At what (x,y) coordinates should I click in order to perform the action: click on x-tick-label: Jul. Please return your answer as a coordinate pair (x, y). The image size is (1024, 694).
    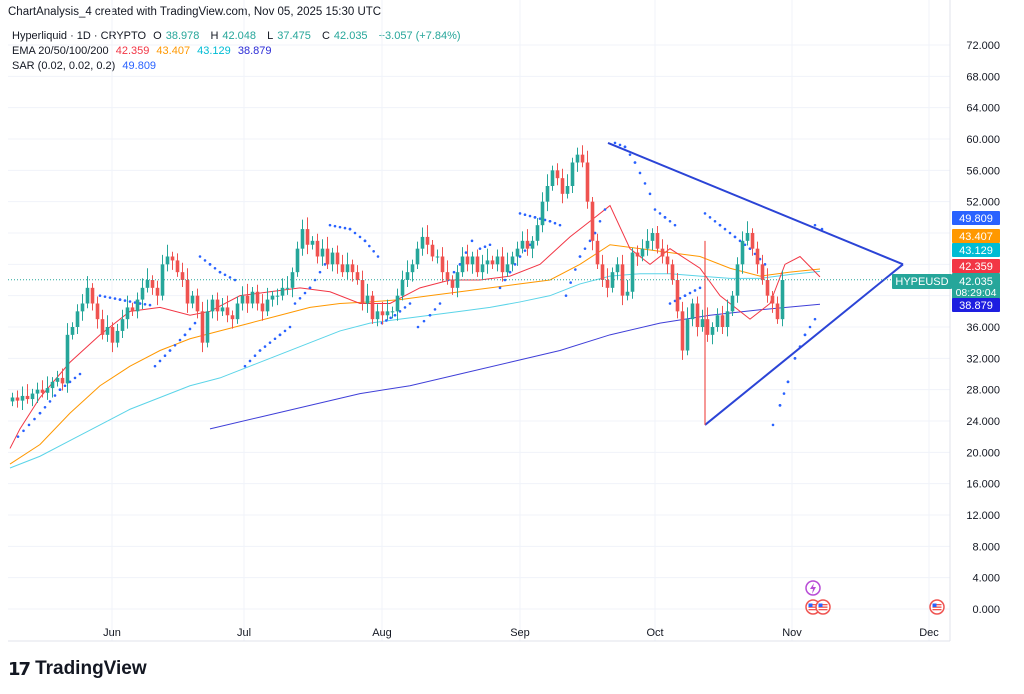
    Looking at the image, I should click on (244, 633).